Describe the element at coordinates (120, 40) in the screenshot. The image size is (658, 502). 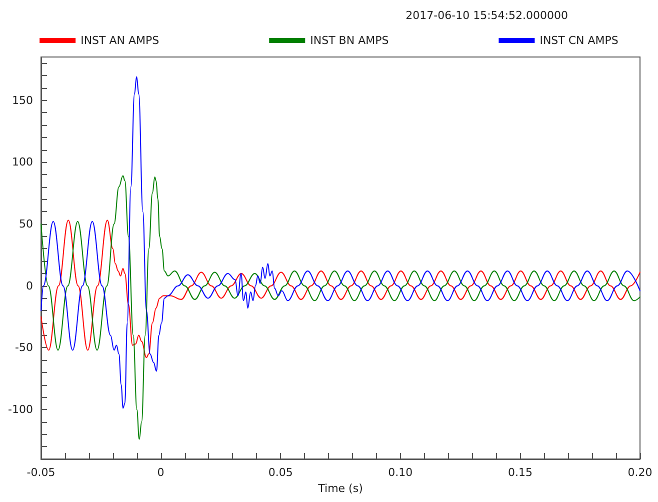
I see `legend-label: INST AN AMPS` at that location.